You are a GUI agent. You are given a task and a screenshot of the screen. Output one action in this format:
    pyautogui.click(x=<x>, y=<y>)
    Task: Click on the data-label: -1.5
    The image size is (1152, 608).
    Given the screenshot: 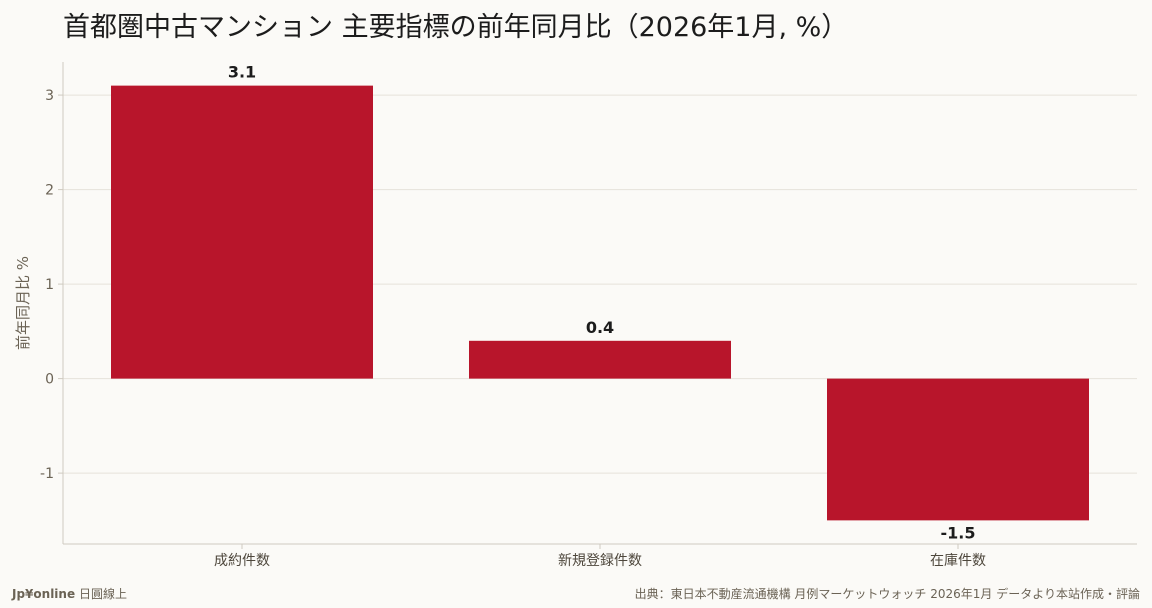 What is the action you would take?
    pyautogui.click(x=958, y=532)
    